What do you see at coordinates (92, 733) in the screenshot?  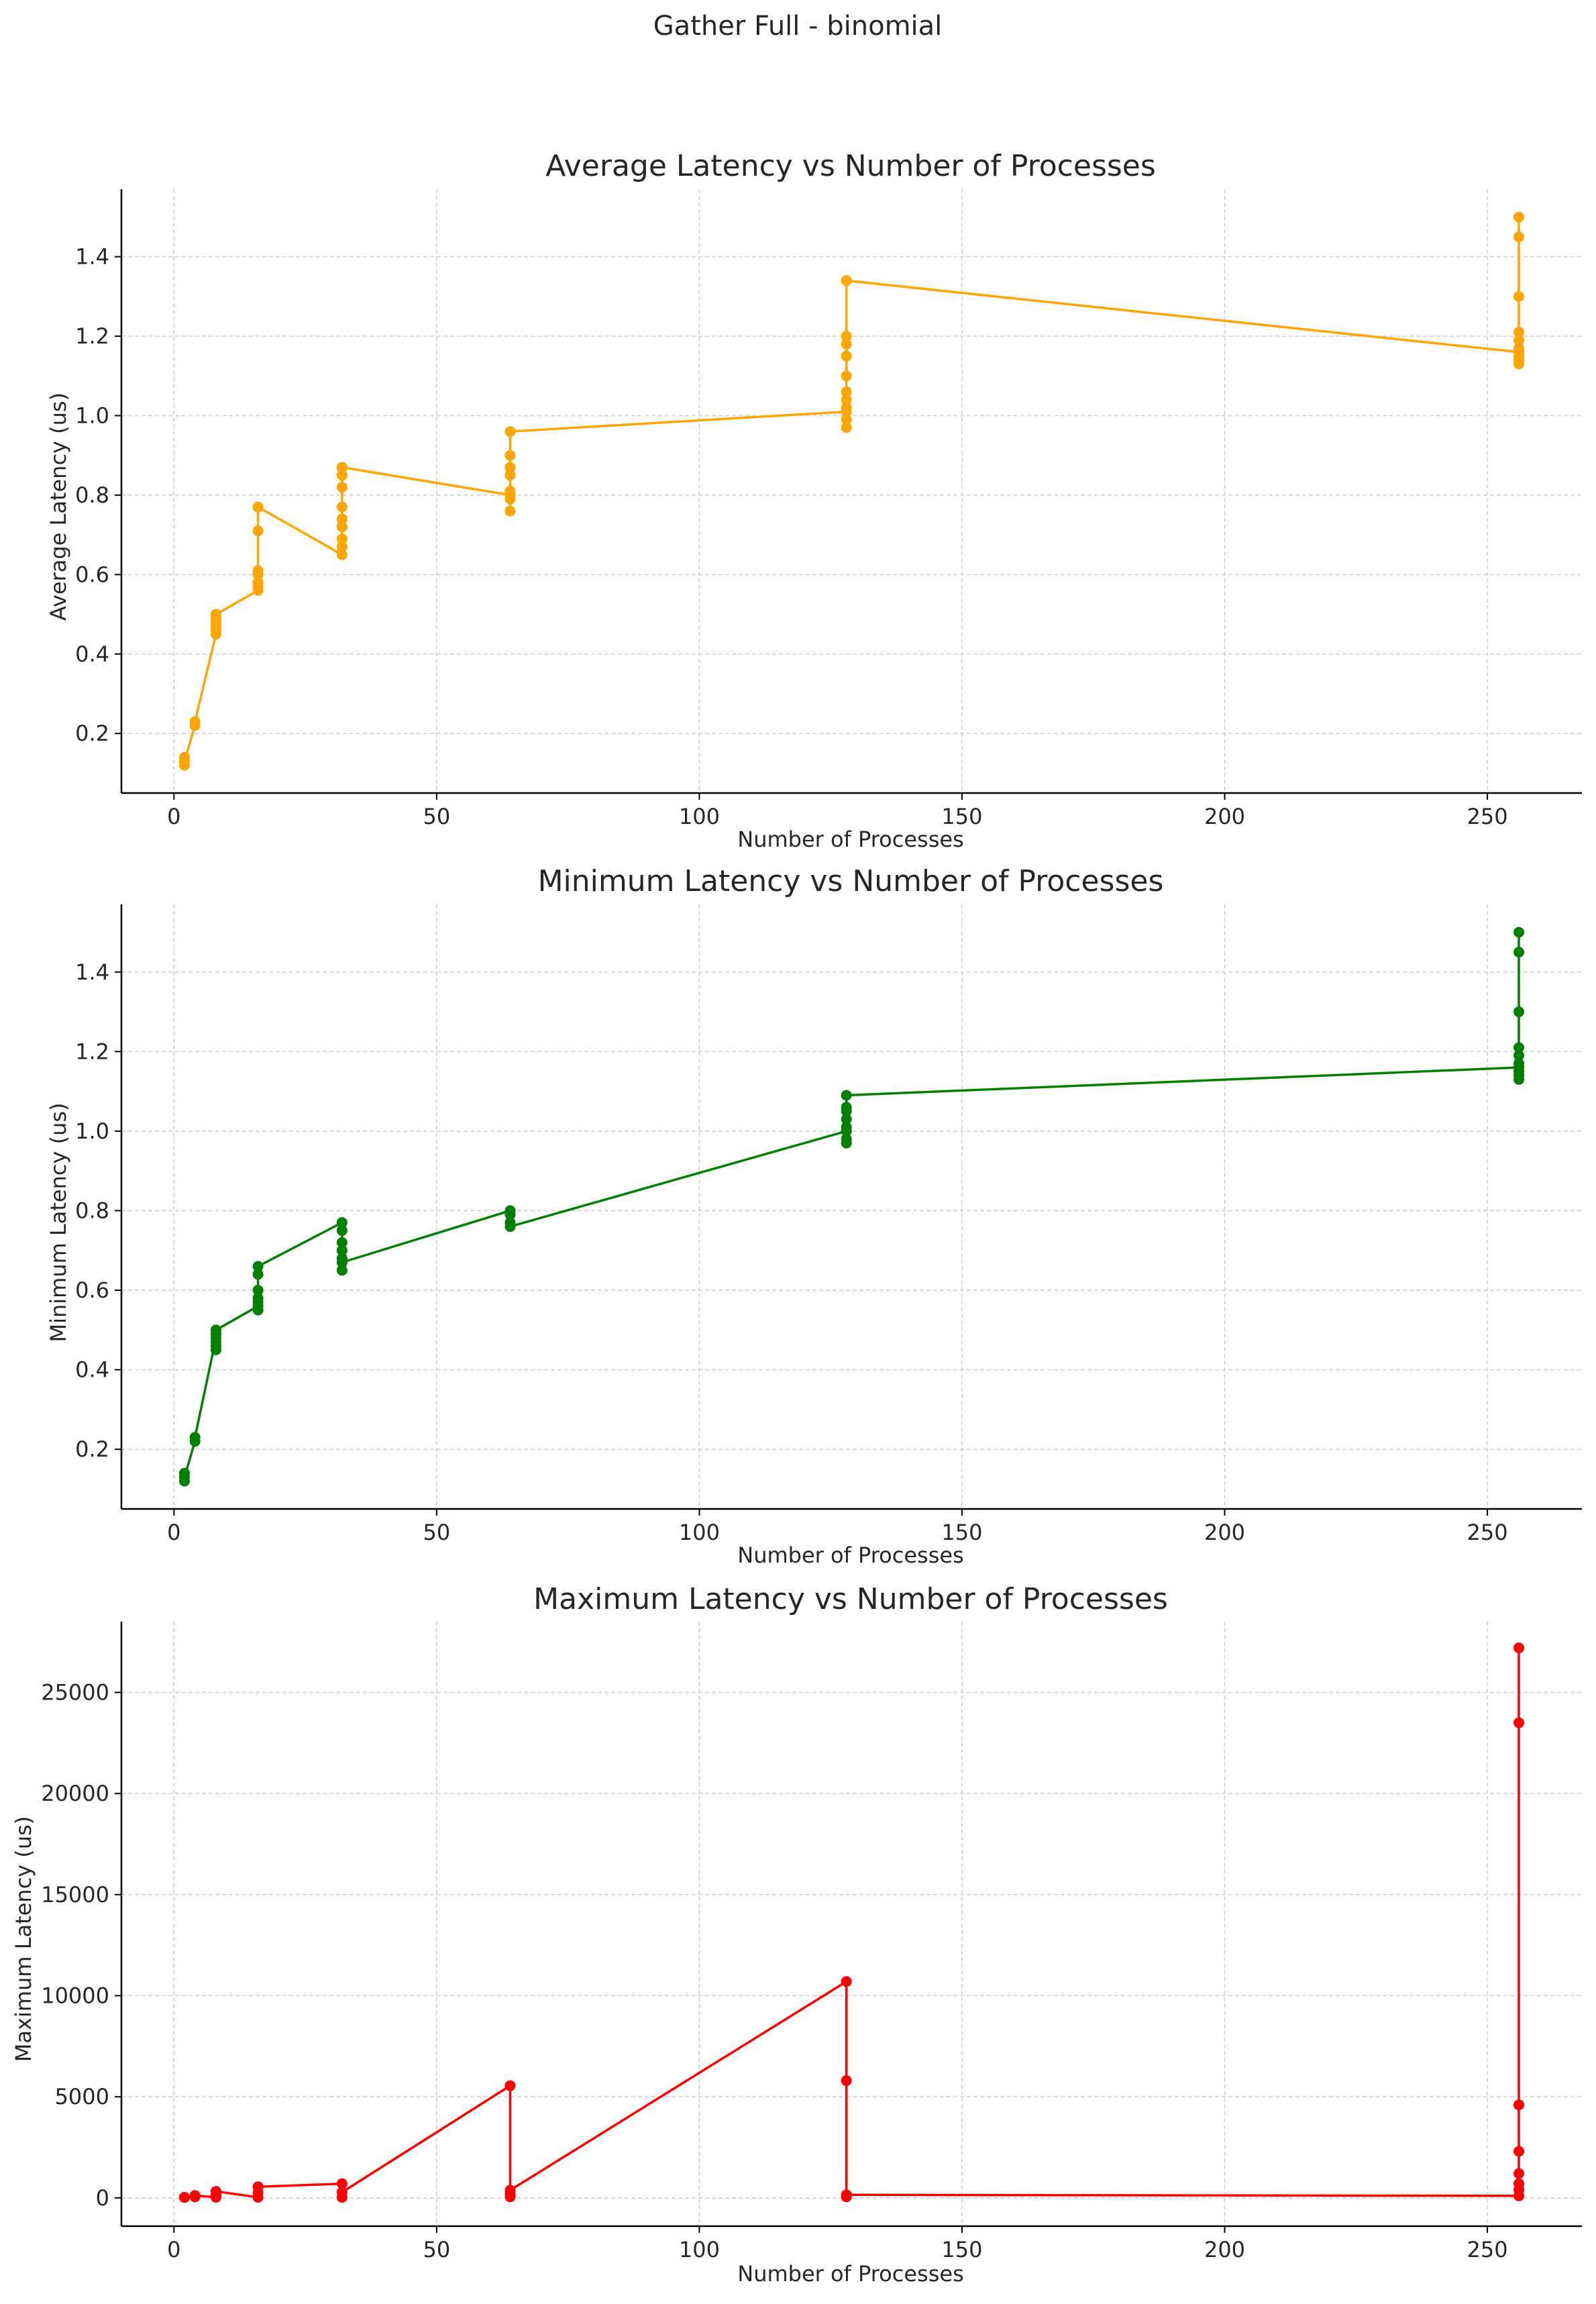 I see `y-tick-label-0: 0.2` at bounding box center [92, 733].